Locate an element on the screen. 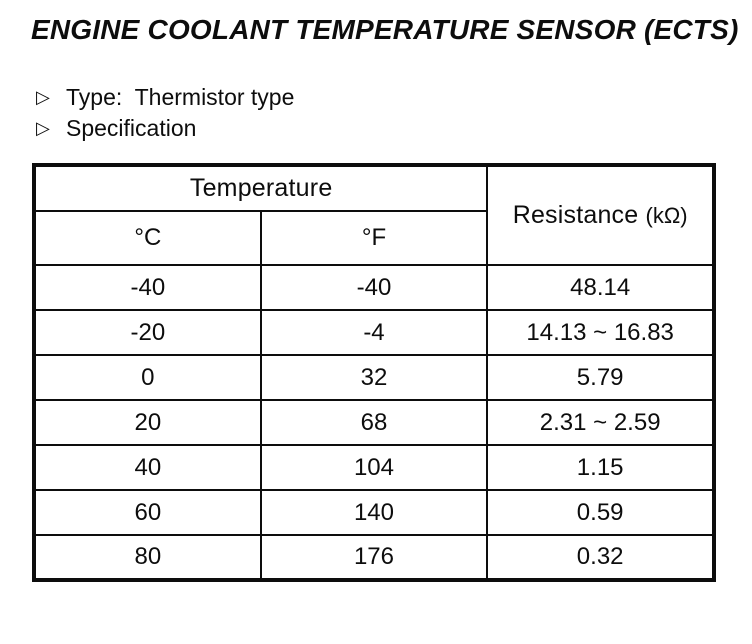  list-item: ▷ Specification is located at coordinates (165, 128).